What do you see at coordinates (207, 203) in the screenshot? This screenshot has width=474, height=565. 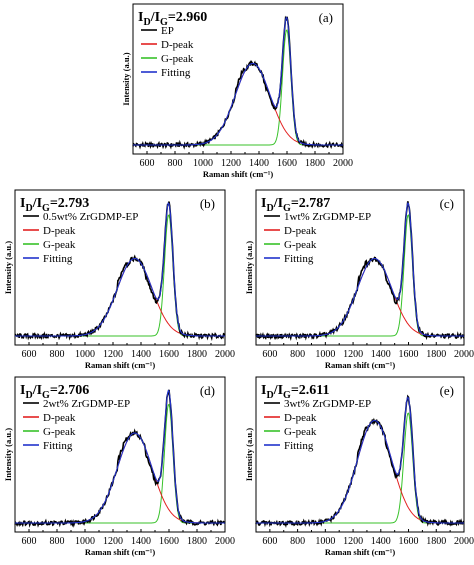 I see `panel-label: (b)` at bounding box center [207, 203].